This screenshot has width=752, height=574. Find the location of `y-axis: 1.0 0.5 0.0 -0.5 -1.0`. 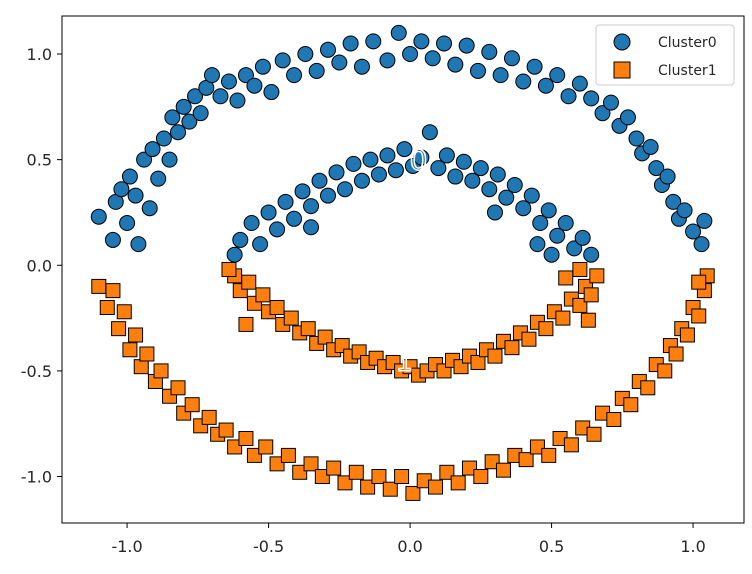

y-axis: 1.0 0.5 0.0 -0.5 -1.0 is located at coordinates (41, 266).